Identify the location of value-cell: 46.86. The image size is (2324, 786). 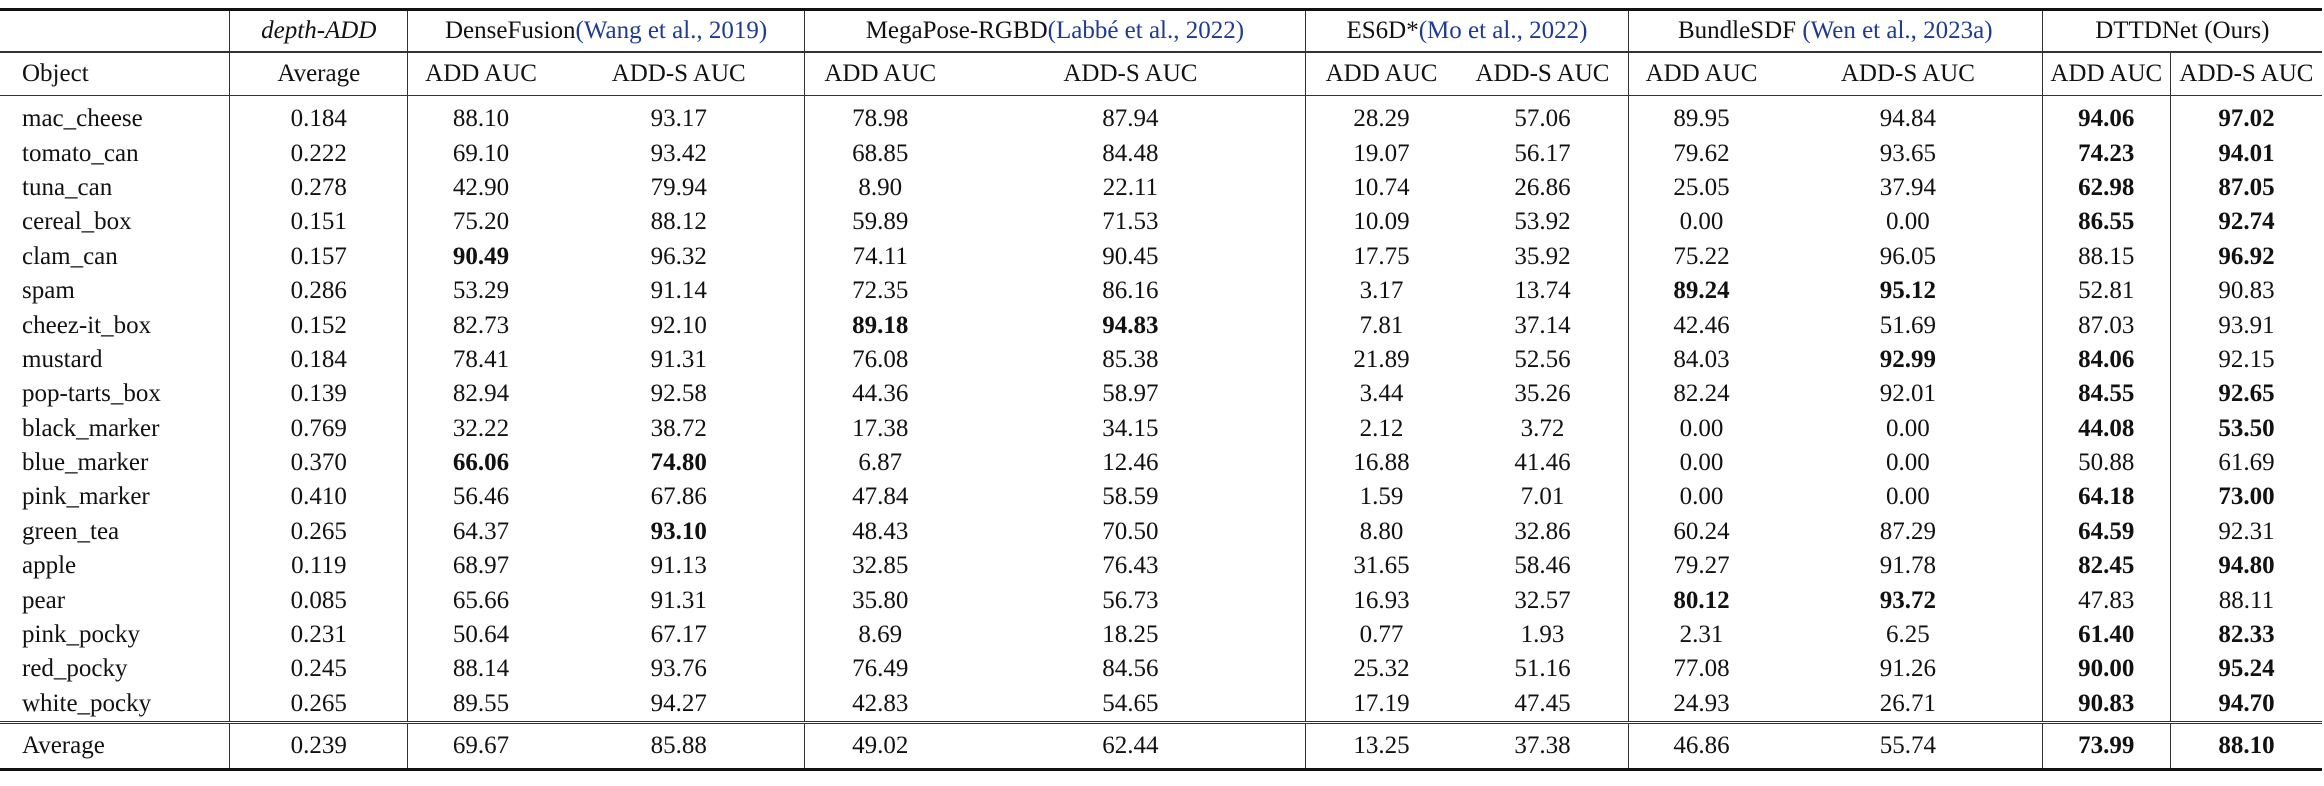
(1701, 746).